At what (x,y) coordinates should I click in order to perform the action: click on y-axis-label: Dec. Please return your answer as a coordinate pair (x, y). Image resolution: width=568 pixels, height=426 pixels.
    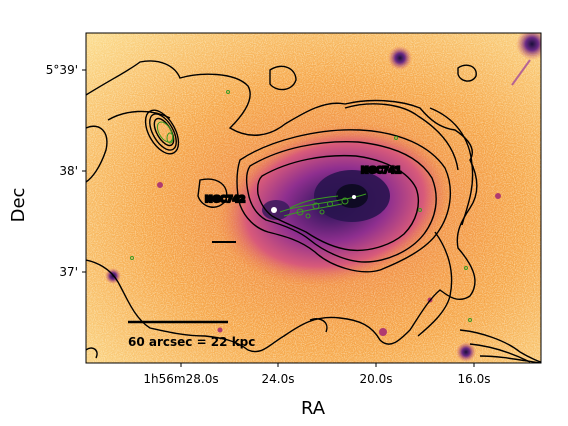
    Looking at the image, I should click on (18, 205).